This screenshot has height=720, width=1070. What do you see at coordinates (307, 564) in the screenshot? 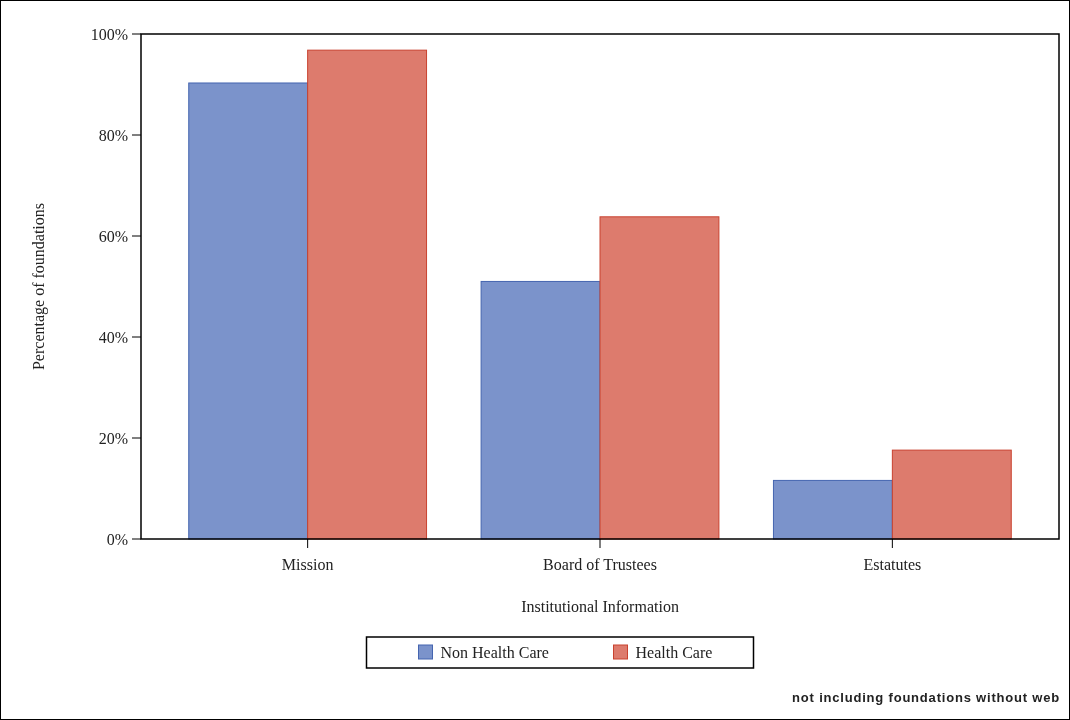
I see `x-tick-label: Mission` at bounding box center [307, 564].